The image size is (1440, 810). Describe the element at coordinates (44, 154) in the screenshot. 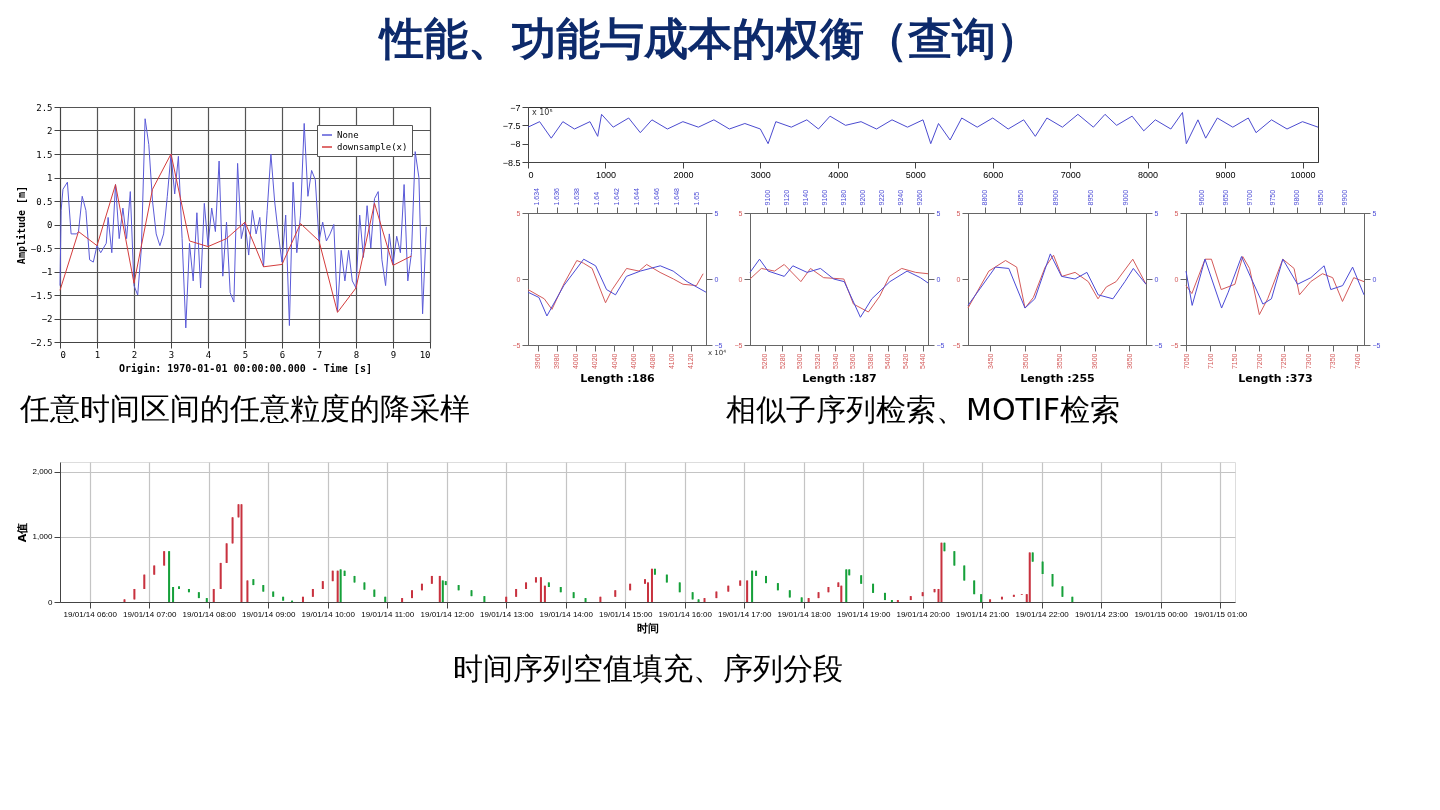

I see `y-tick-label: 1.5` at that location.